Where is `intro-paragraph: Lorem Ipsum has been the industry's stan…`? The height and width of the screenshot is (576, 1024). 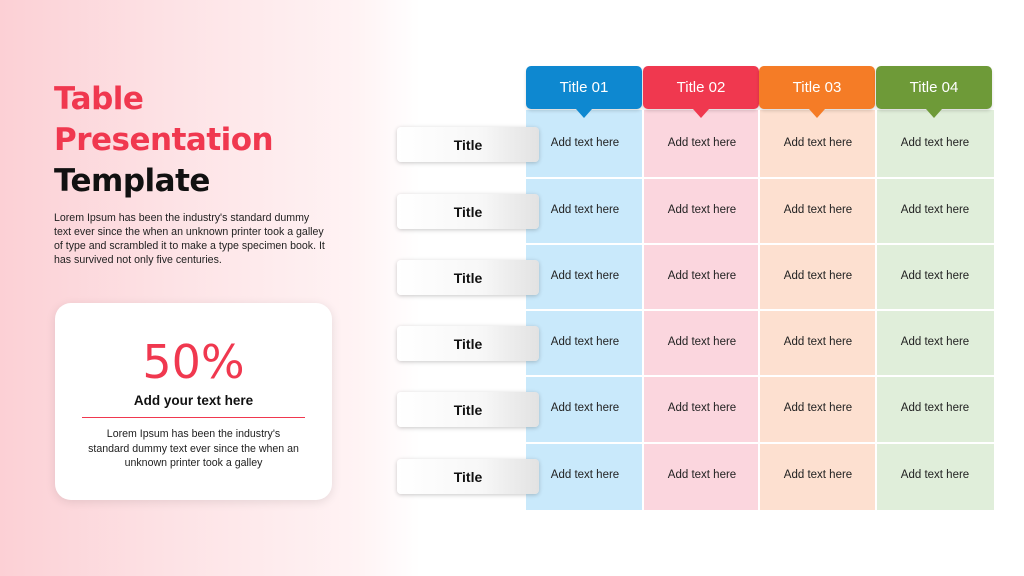 intro-paragraph: Lorem Ipsum has been the industry's stan… is located at coordinates (189, 239).